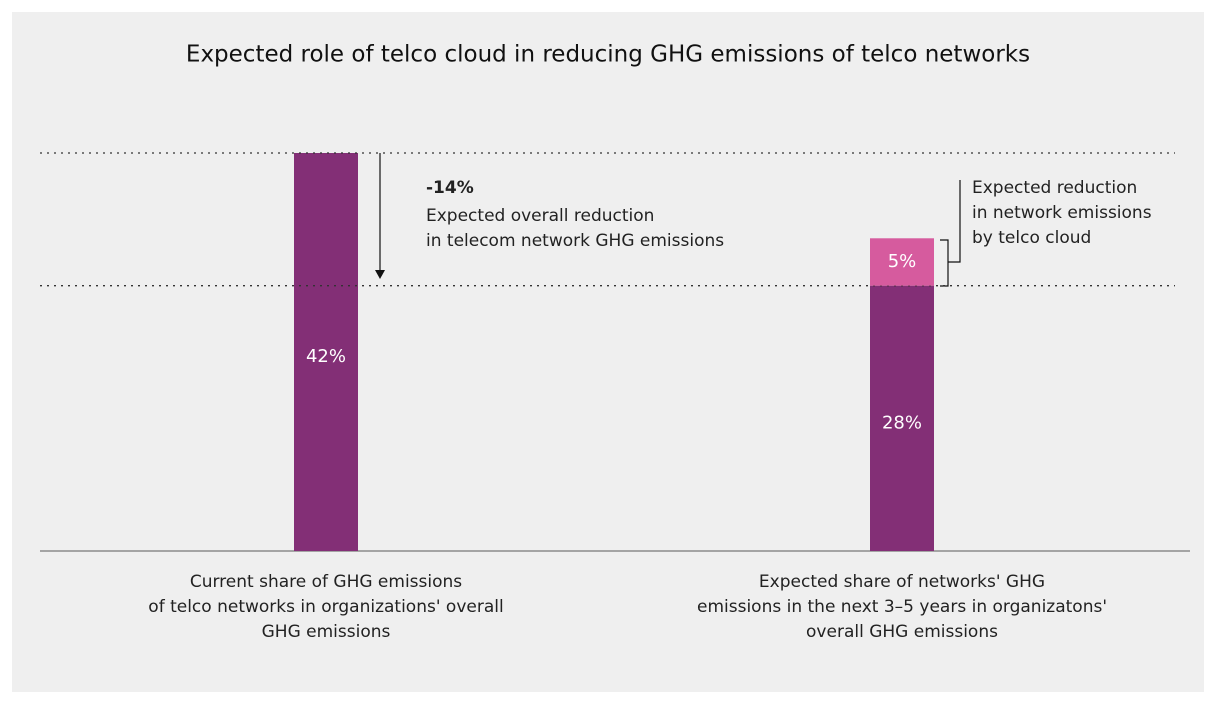 The image size is (1216, 705). I want to click on annotation-label: -14%, so click(450, 188).